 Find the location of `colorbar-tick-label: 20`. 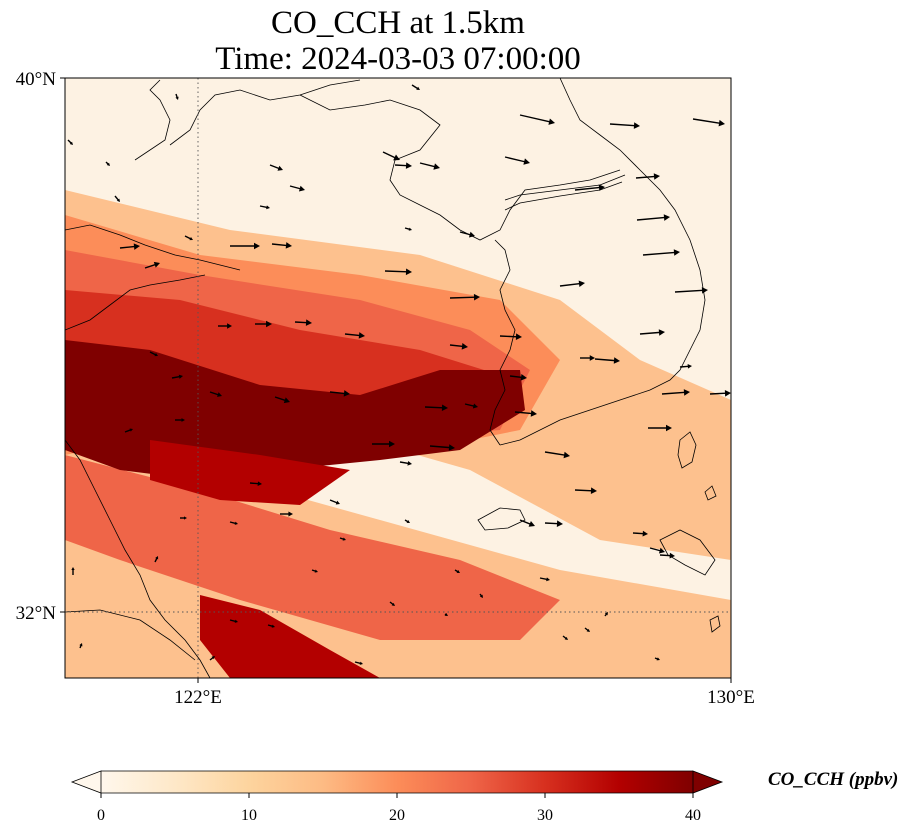

colorbar-tick-label: 20 is located at coordinates (397, 815).